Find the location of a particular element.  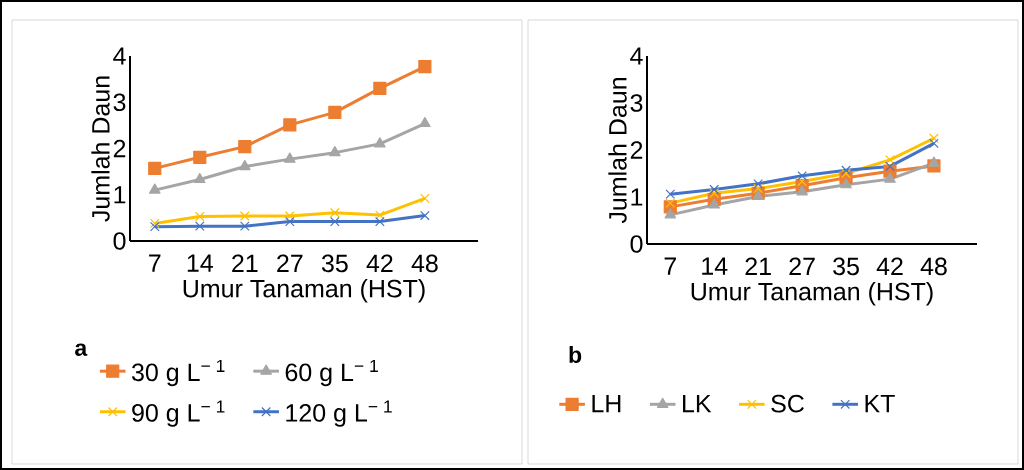

legend-label: KT is located at coordinates (880, 403).